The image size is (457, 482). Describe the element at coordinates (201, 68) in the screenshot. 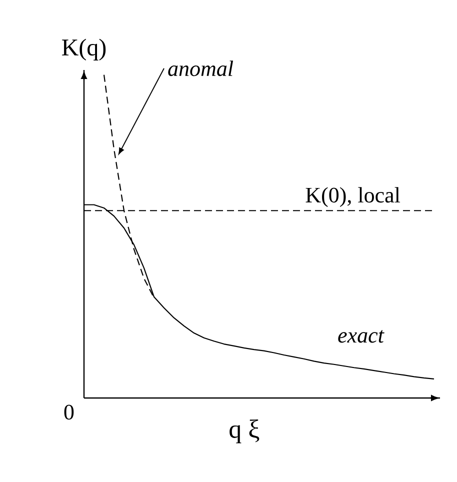

I see `text: anomal` at that location.